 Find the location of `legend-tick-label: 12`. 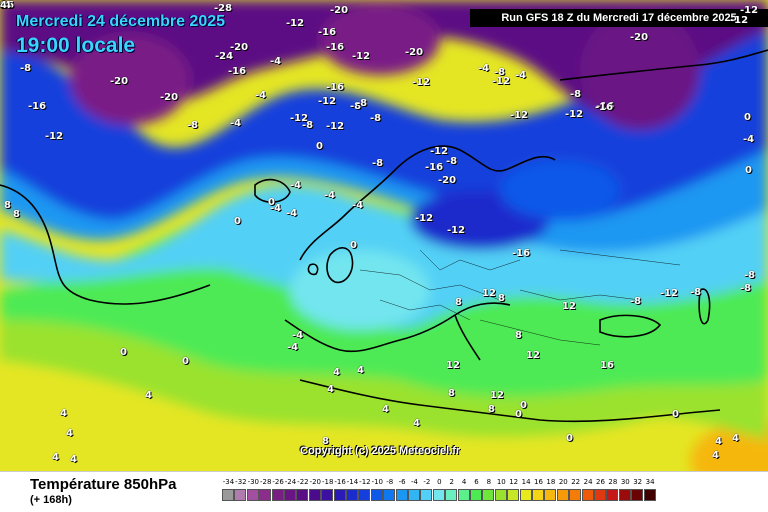

legend-tick-label: 12 is located at coordinates (514, 482).